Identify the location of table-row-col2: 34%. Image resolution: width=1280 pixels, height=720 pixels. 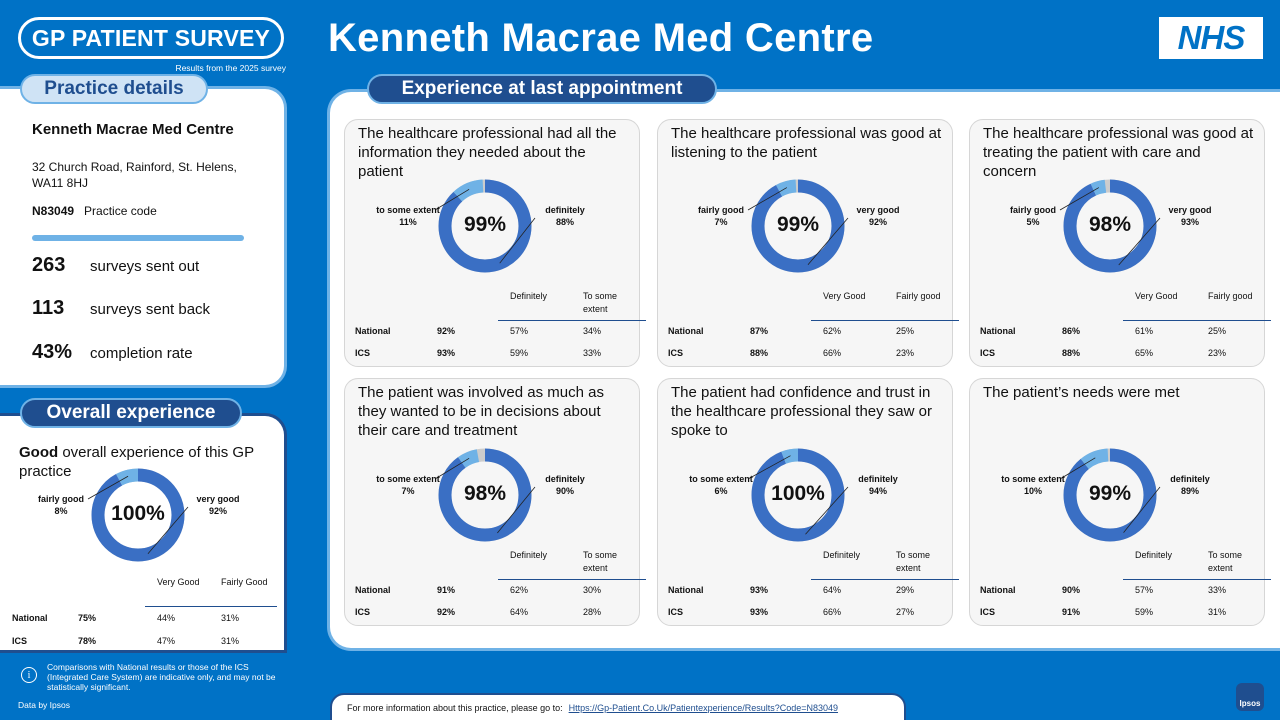
(592, 331).